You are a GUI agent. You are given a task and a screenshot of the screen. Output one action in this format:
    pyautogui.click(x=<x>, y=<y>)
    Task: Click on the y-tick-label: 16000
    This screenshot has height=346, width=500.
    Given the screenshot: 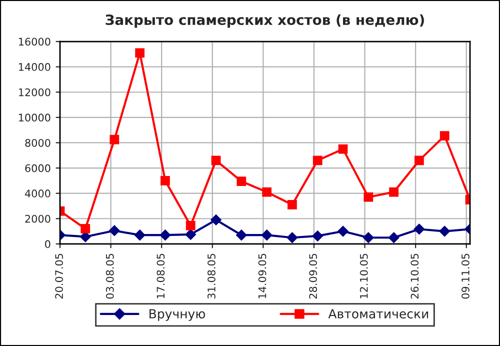 What is the action you would take?
    pyautogui.click(x=34, y=42)
    